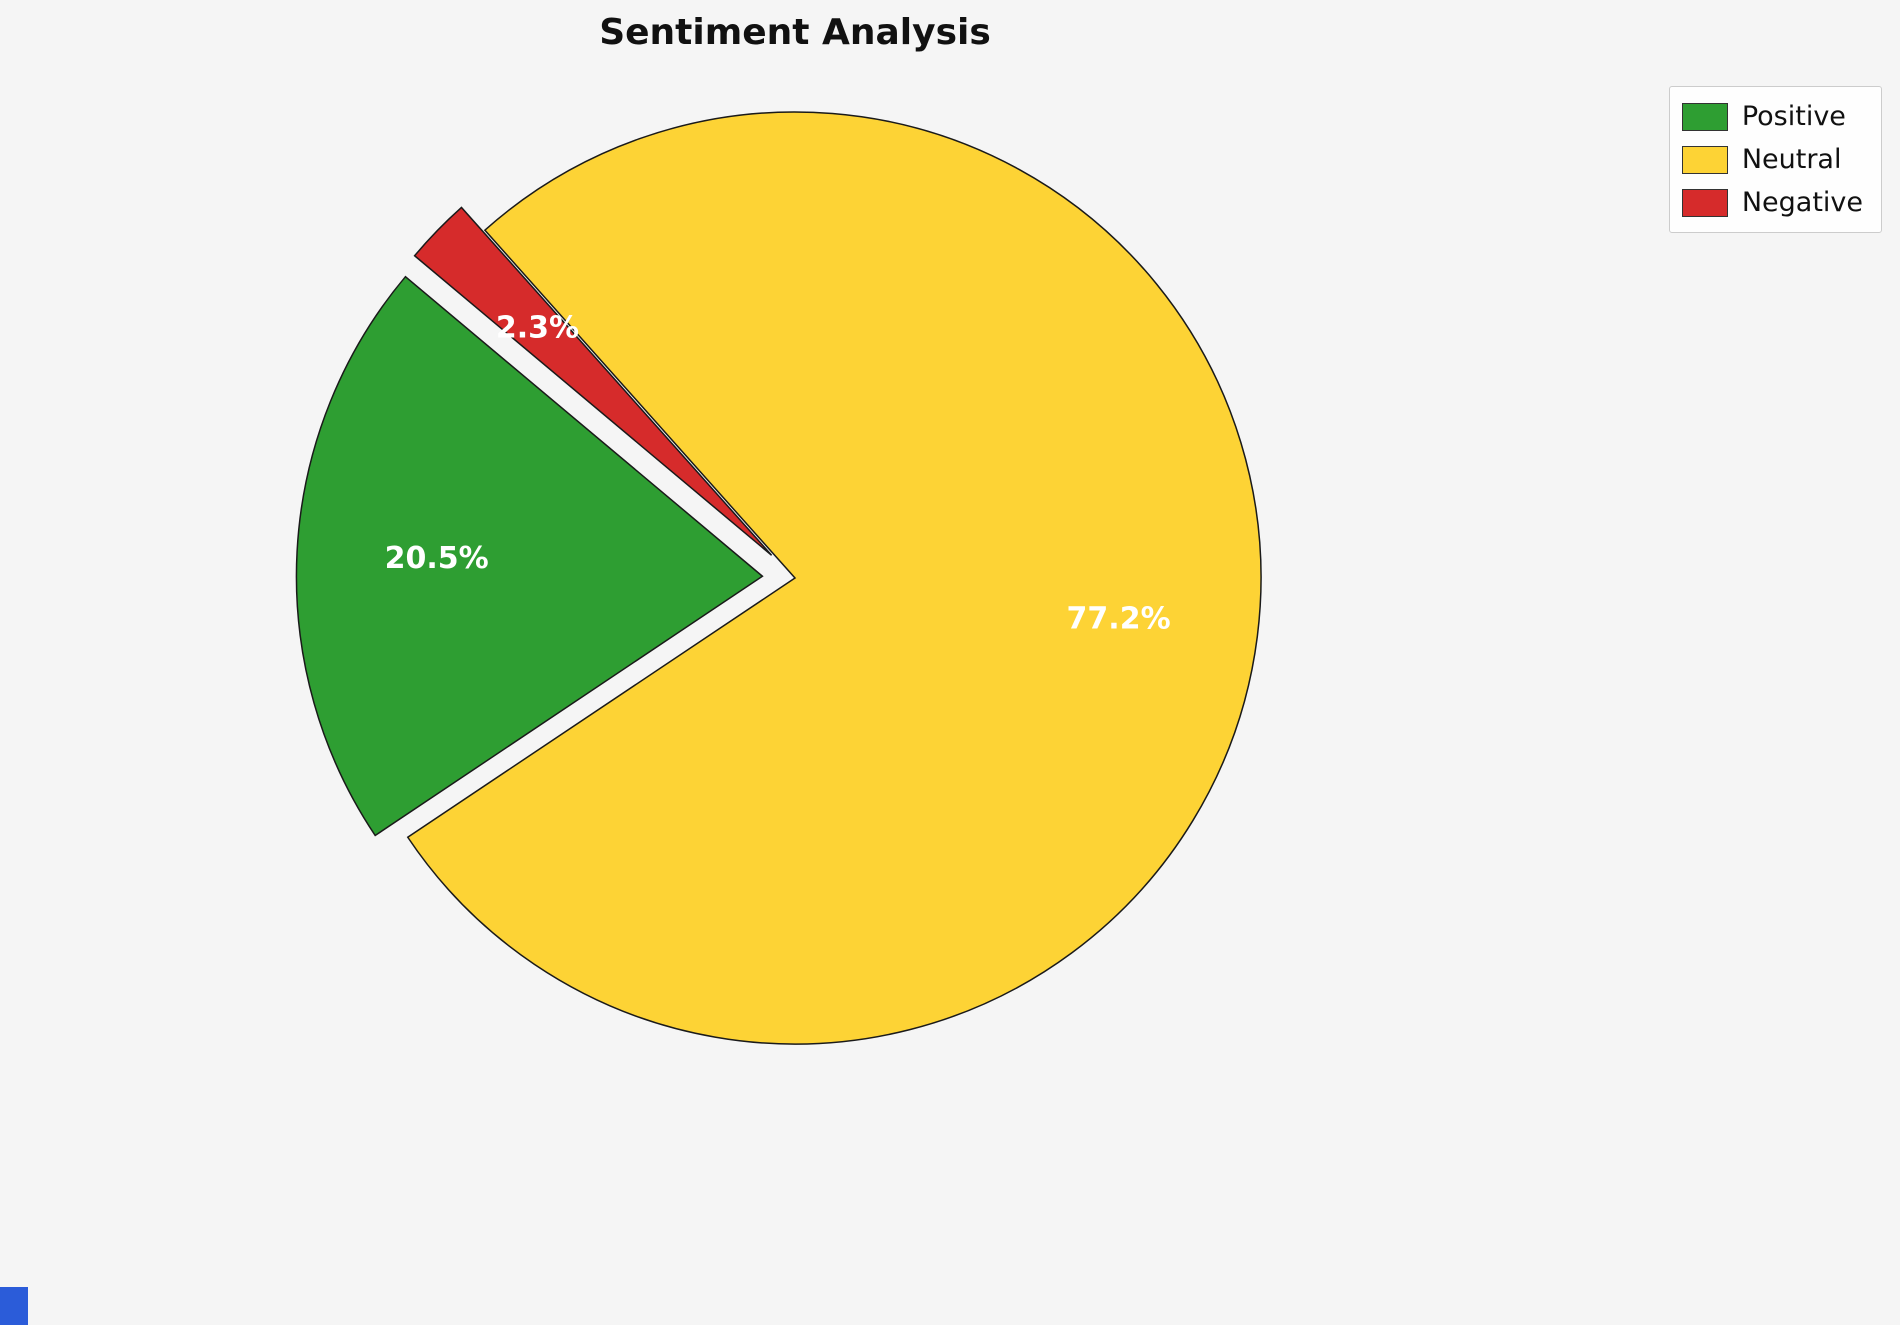 Image resolution: width=1900 pixels, height=1325 pixels. I want to click on legend-label-negative: Negative, so click(1802, 202).